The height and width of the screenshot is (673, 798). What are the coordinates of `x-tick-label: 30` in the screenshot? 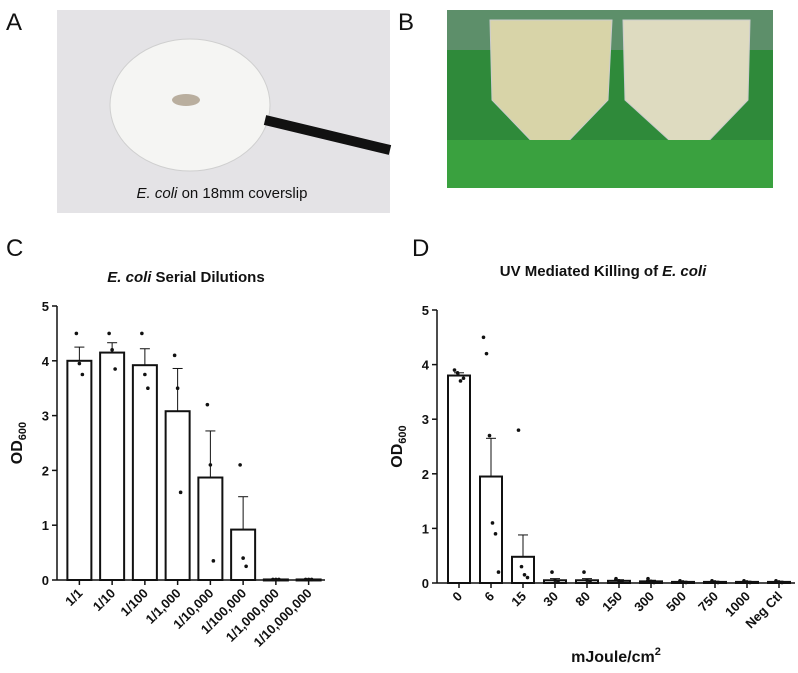 It's located at (550, 599).